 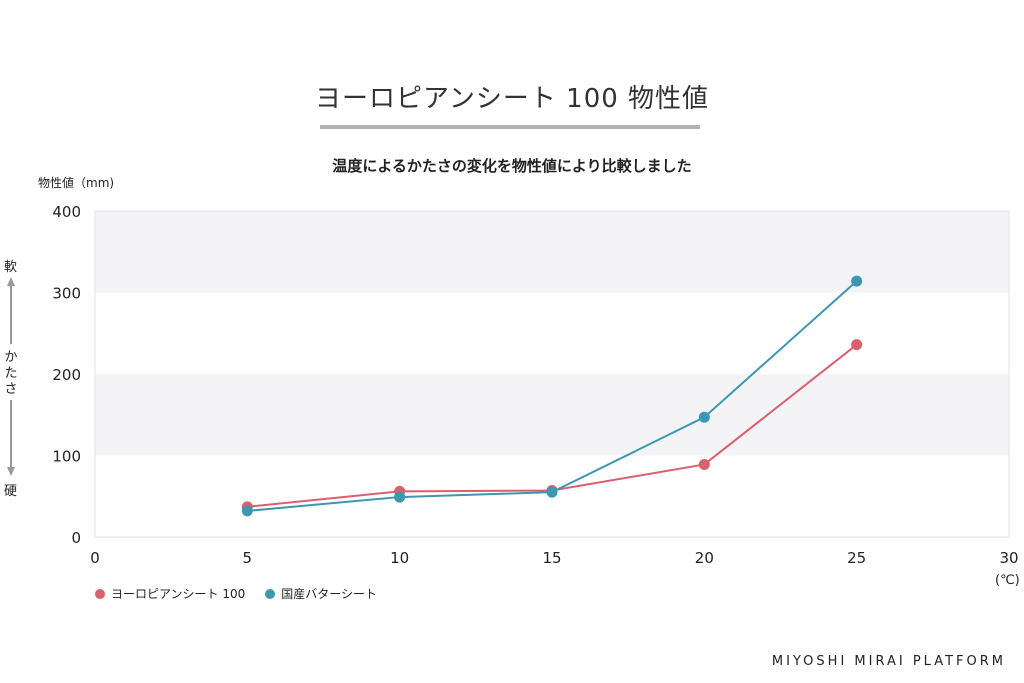 I want to click on chart-title: ヨーロピアンシート 100 物性値, so click(x=512, y=99).